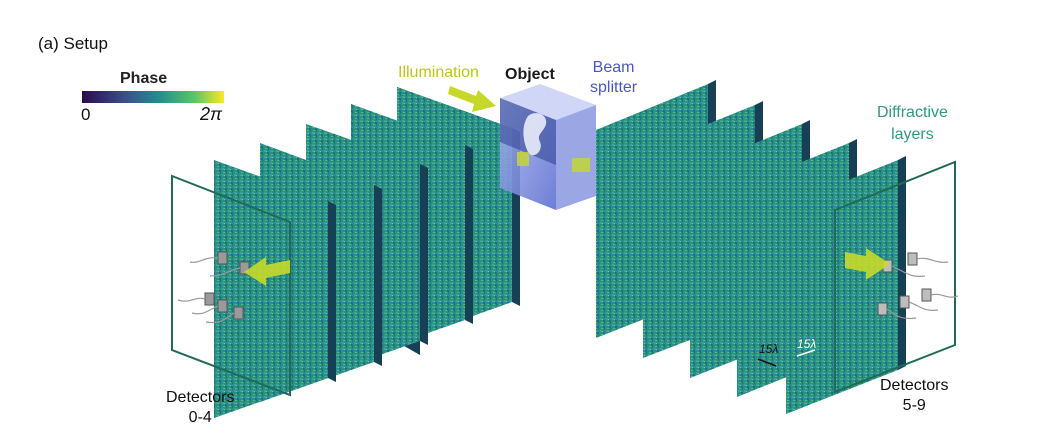 The width and height of the screenshot is (1059, 436). I want to click on detectors-right-label: Detectors 5-9, so click(914, 396).